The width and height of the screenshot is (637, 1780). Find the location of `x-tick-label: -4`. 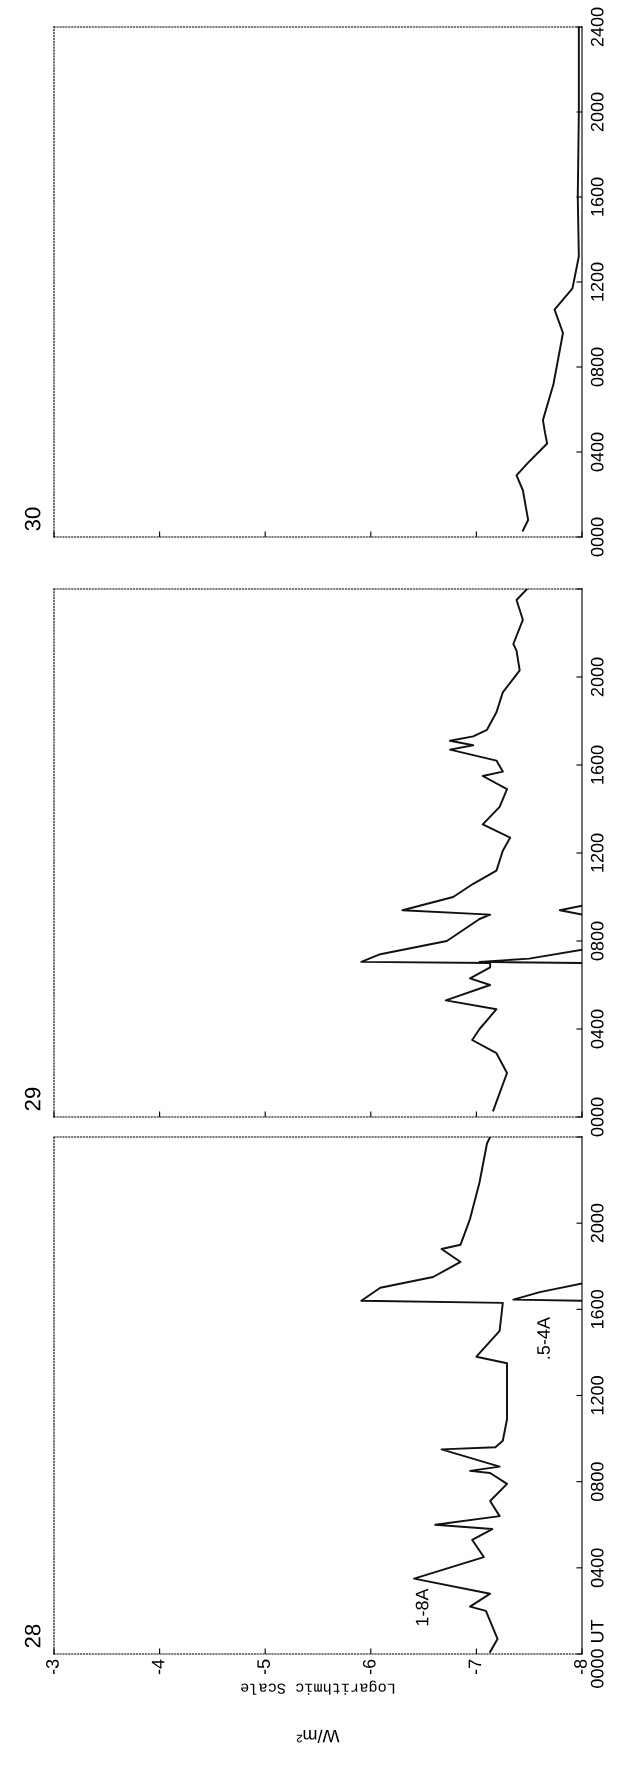

x-tick-label: -4 is located at coordinates (158, 1667).